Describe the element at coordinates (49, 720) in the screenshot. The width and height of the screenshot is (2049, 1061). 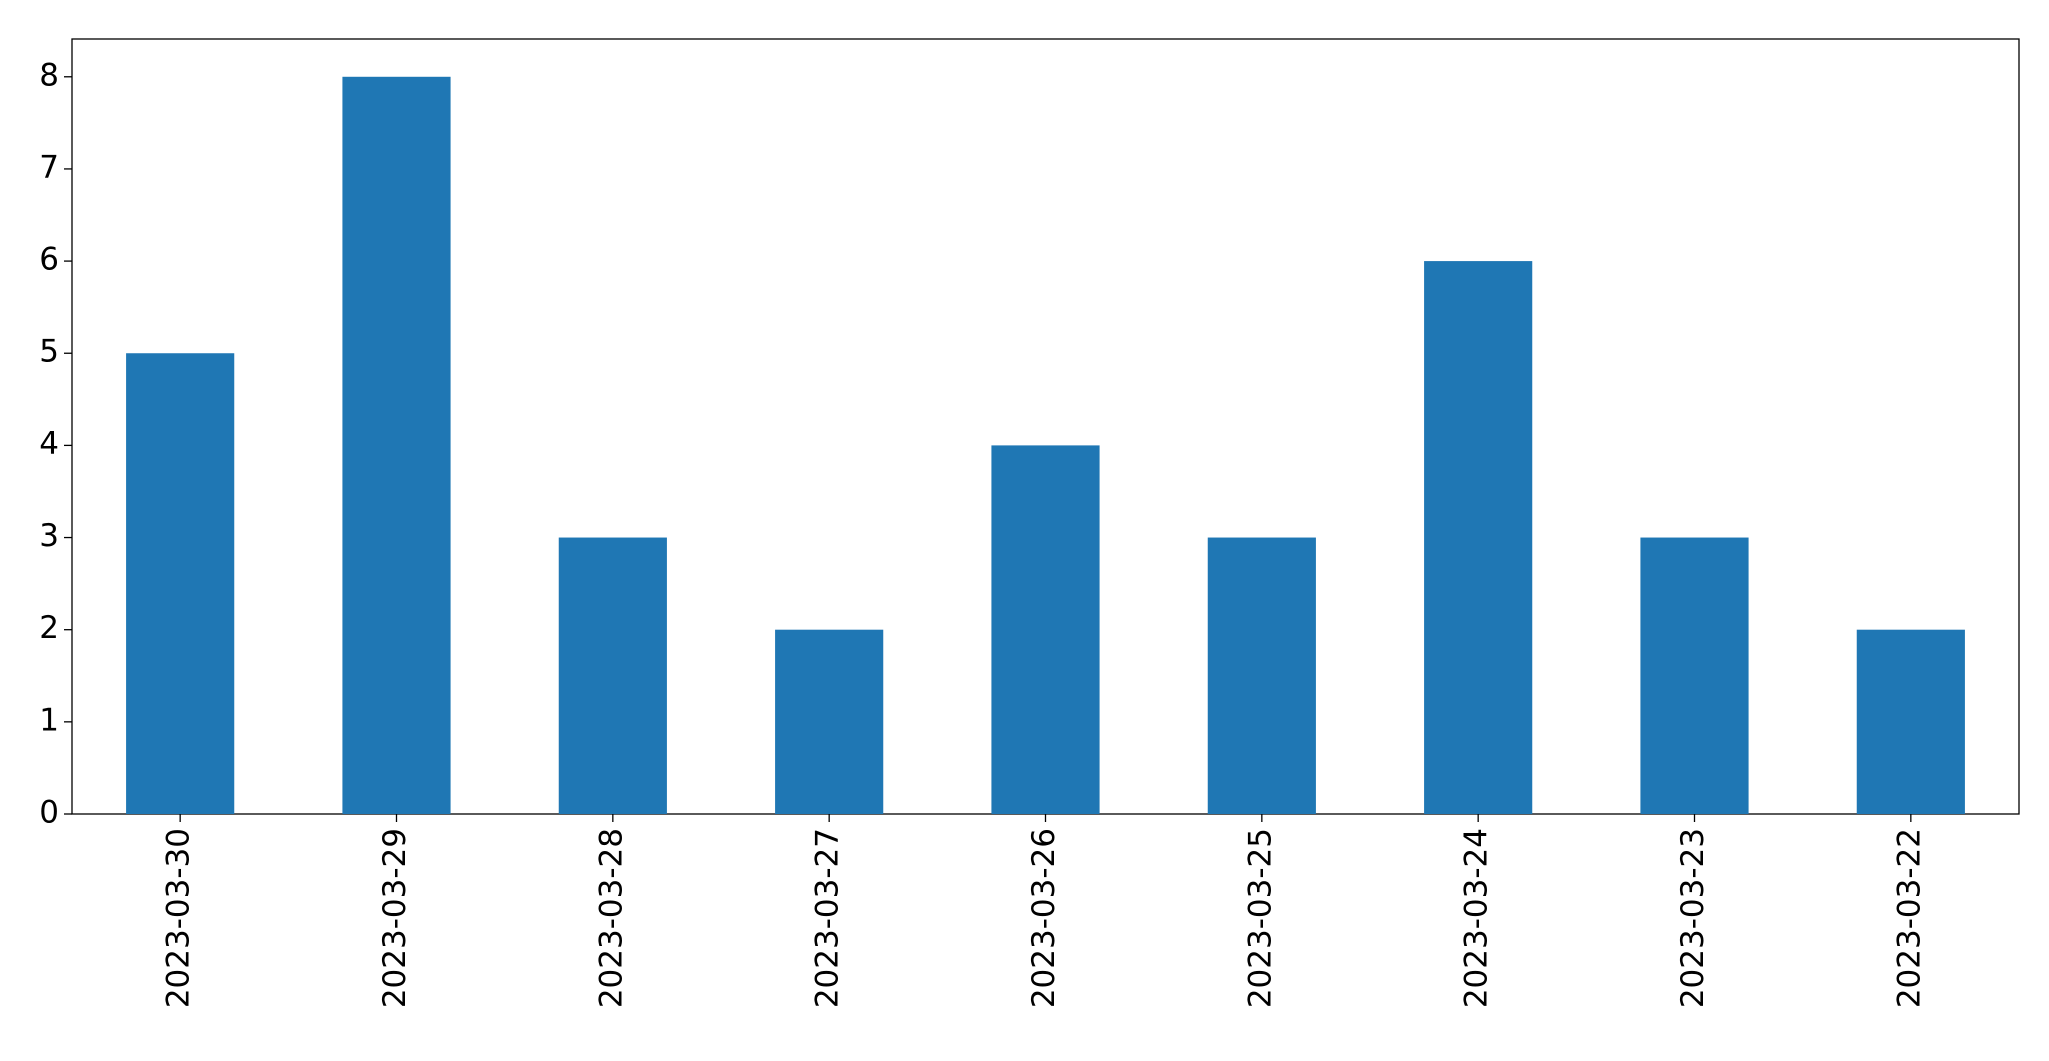
I see `y-tick-label: 1` at that location.